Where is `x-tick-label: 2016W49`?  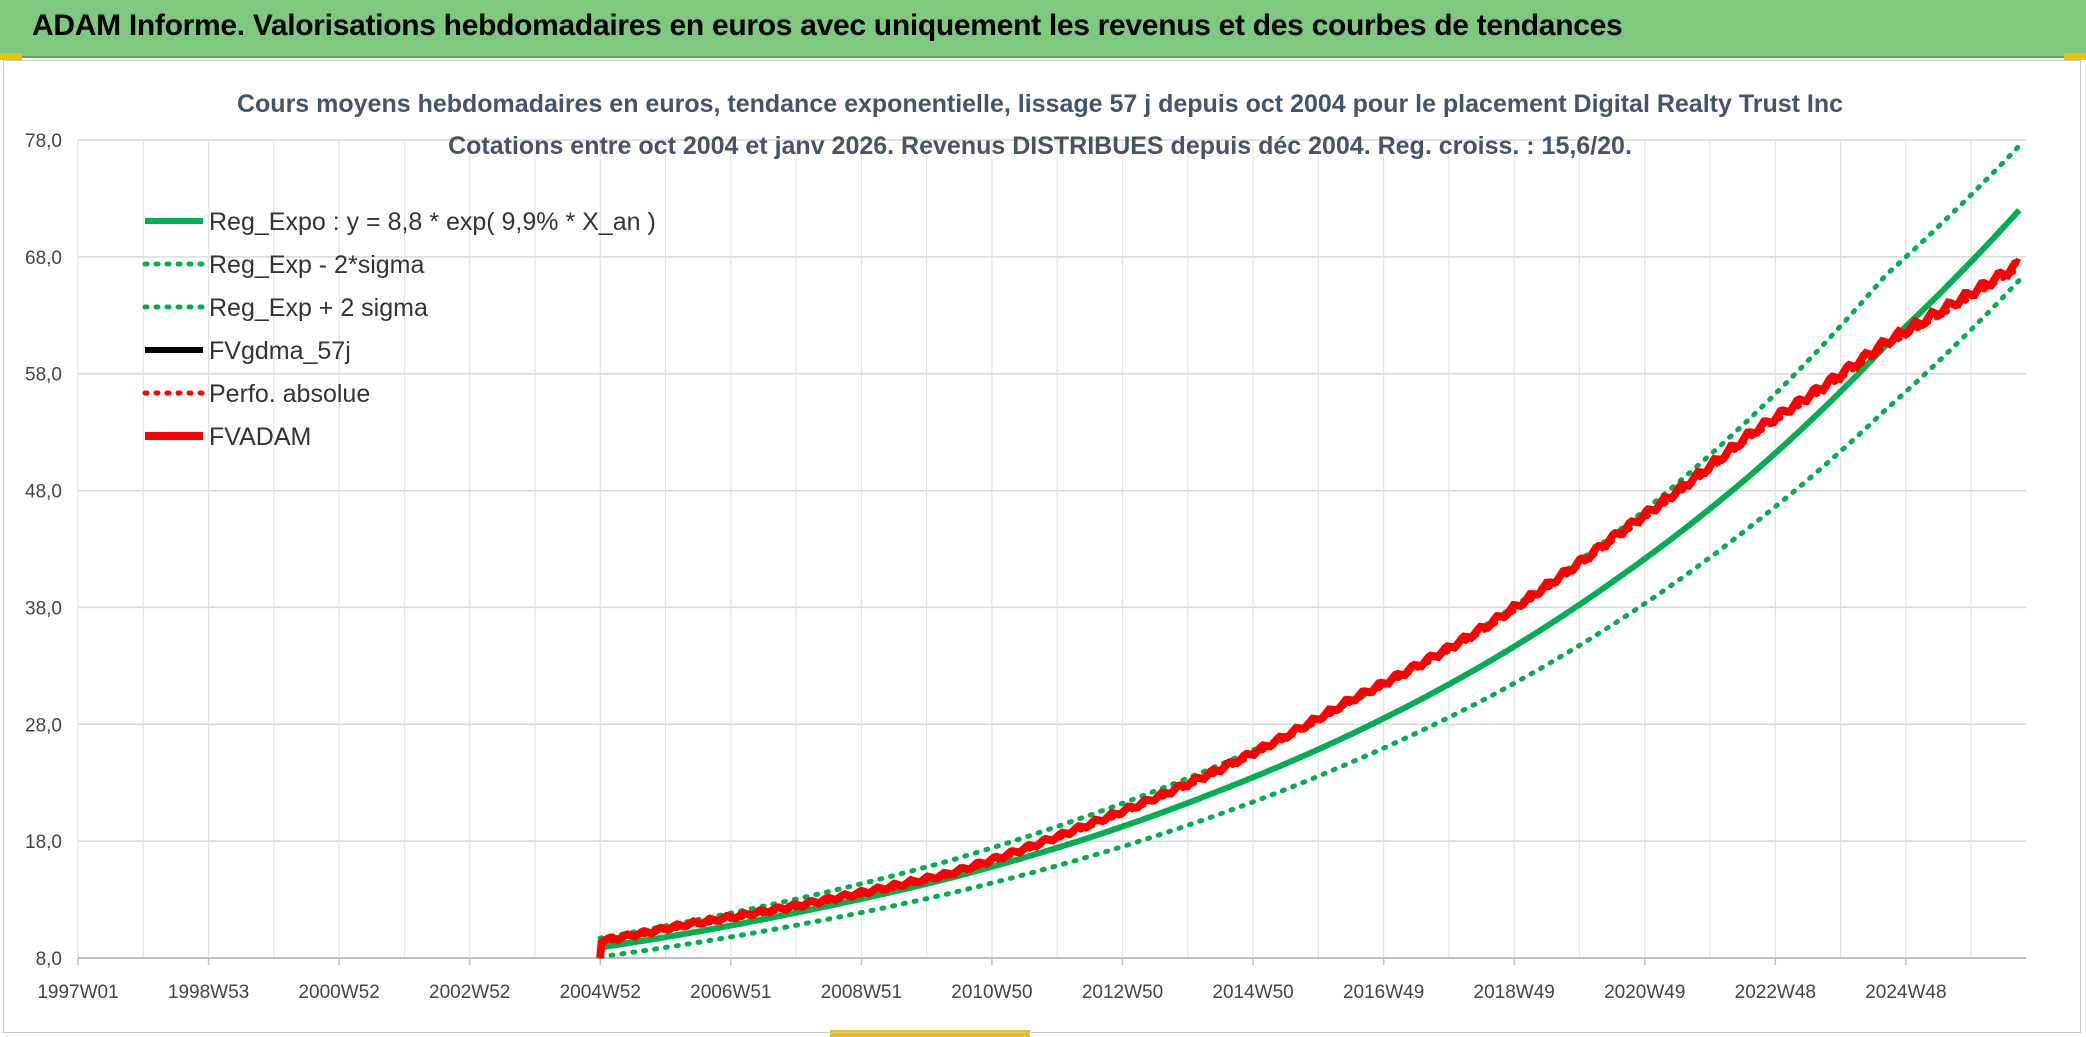
x-tick-label: 2016W49 is located at coordinates (1383, 992).